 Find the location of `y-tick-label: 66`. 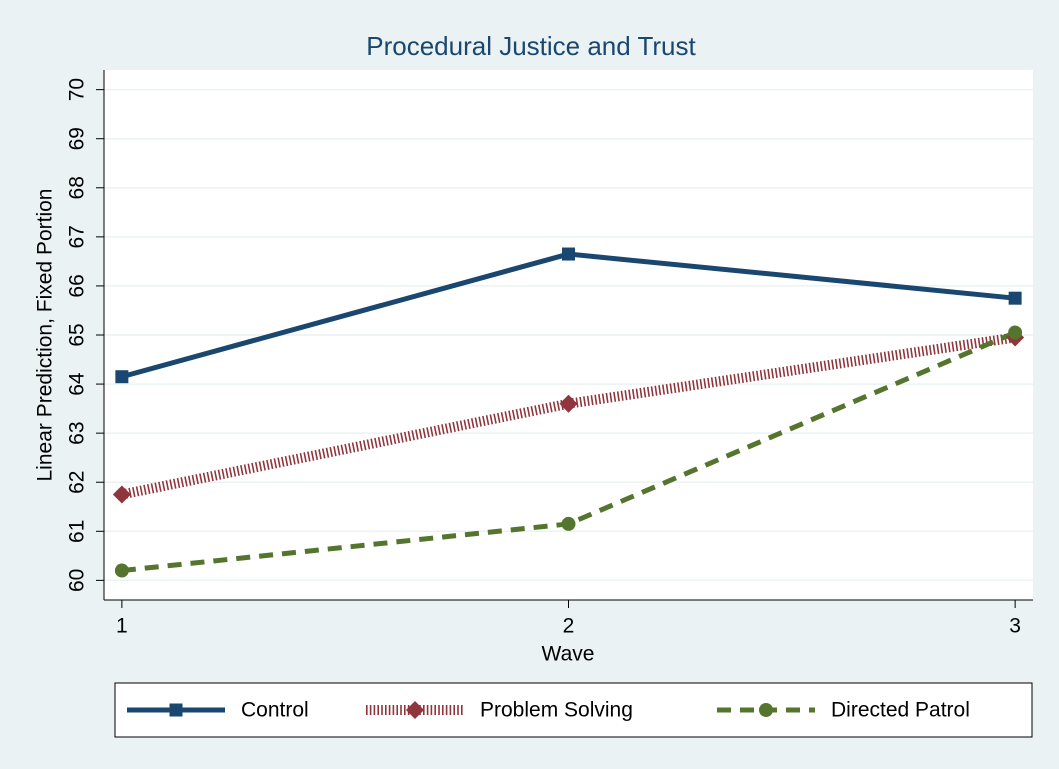

y-tick-label: 66 is located at coordinates (77, 285).